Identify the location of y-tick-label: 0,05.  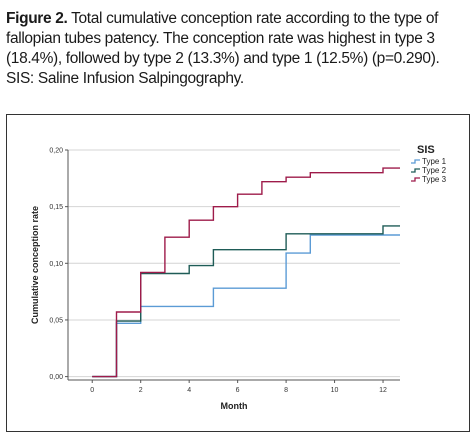
(56, 320).